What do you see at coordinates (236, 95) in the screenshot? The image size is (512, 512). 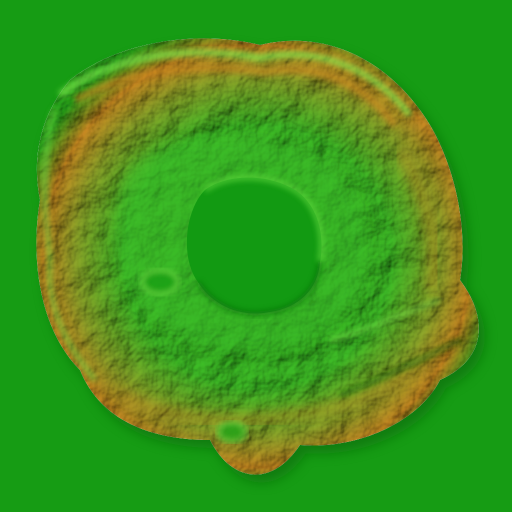 I see `slope-band-north` at bounding box center [236, 95].